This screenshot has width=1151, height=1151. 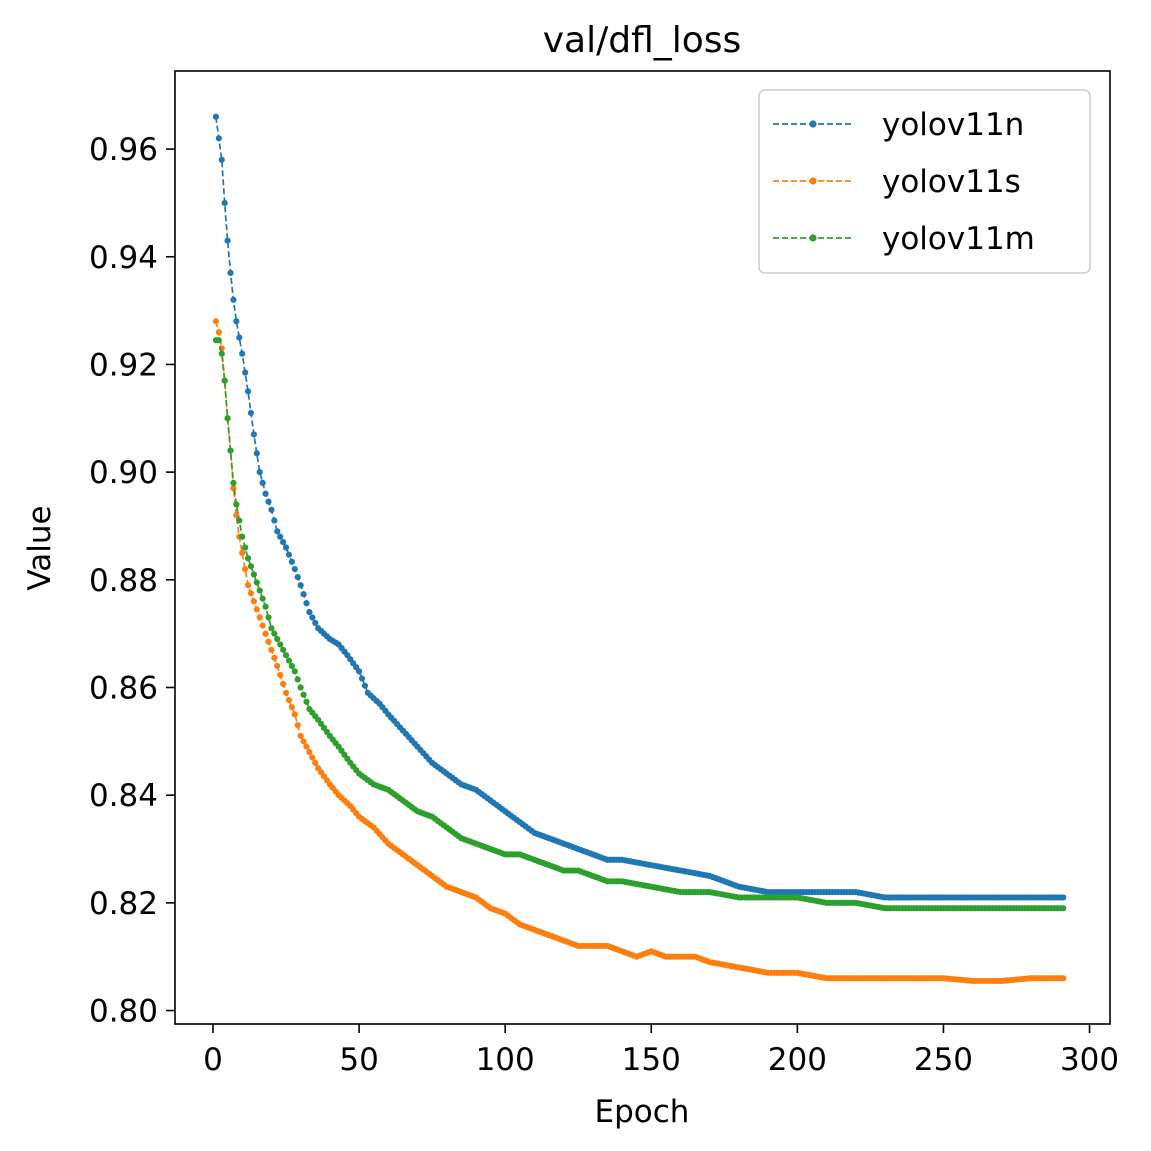 What do you see at coordinates (953, 125) in the screenshot?
I see `legend-label-yolov11n: yolov11n` at bounding box center [953, 125].